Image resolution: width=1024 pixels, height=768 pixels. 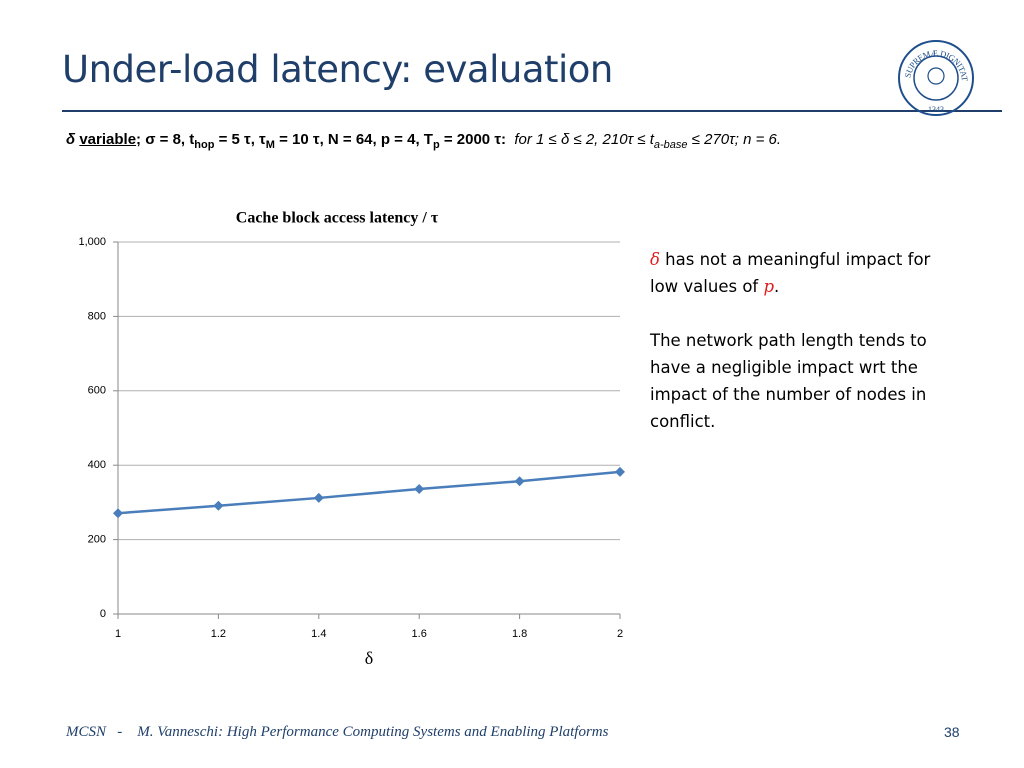 What do you see at coordinates (97, 316) in the screenshot?
I see `y-tick-label: 800` at bounding box center [97, 316].